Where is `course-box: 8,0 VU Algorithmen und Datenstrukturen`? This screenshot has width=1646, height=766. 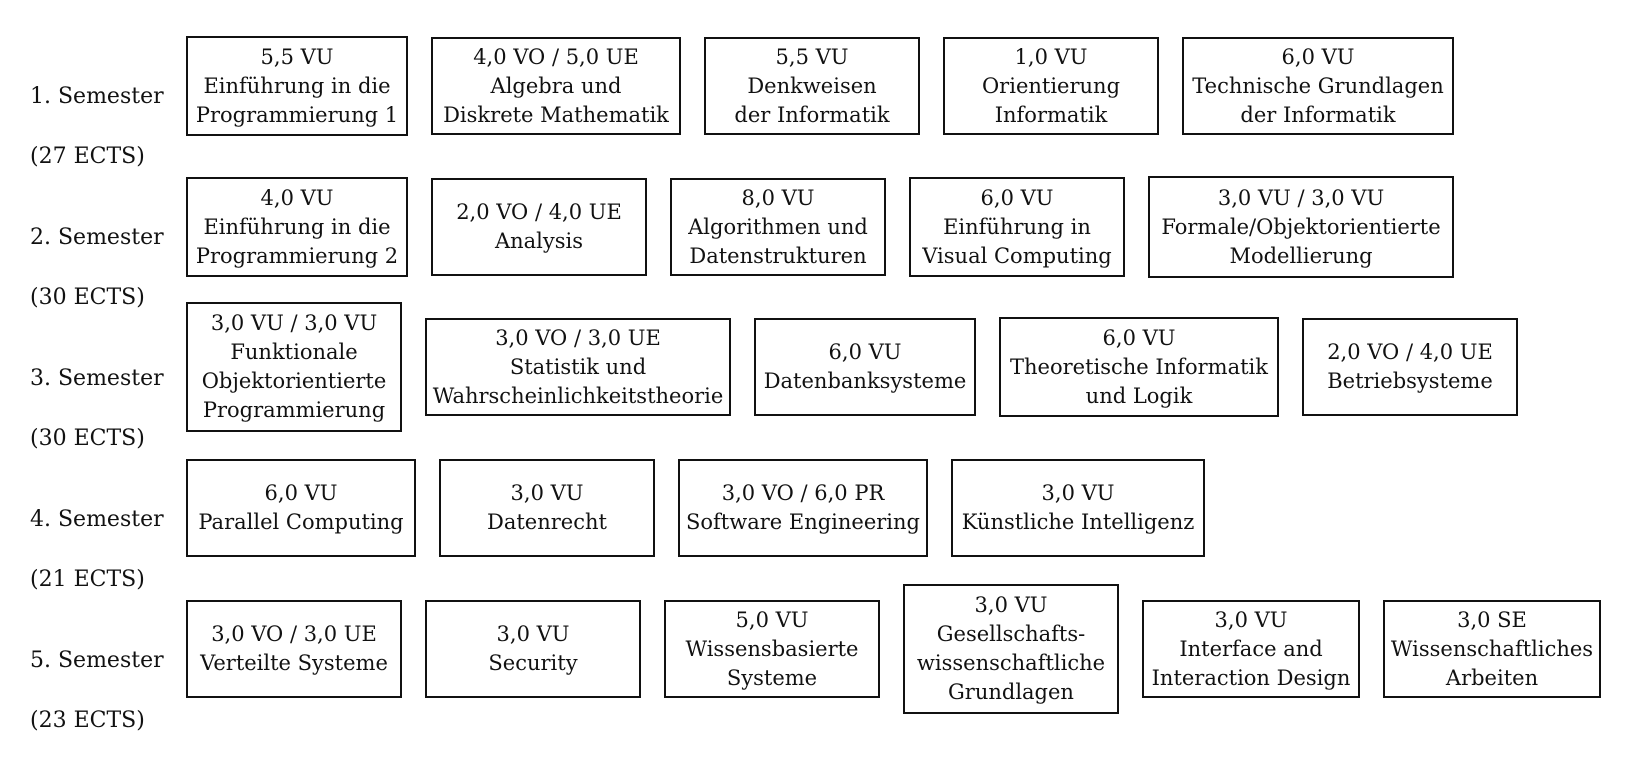
course-box: 8,0 VU Algorithmen und Datenstrukturen is located at coordinates (778, 227).